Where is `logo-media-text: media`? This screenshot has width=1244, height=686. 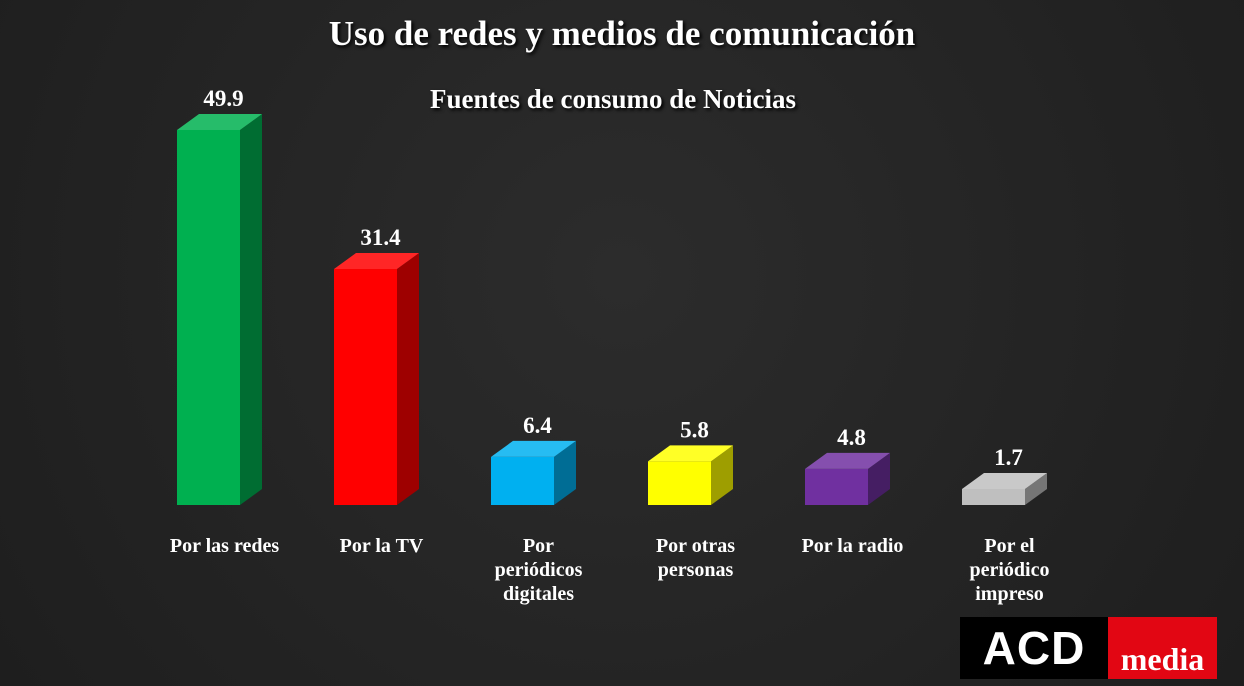 logo-media-text: media is located at coordinates (1162, 648).